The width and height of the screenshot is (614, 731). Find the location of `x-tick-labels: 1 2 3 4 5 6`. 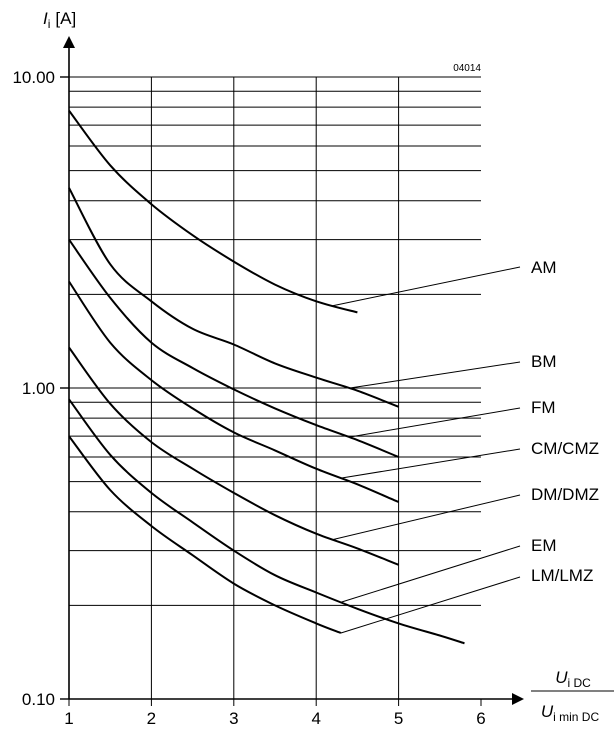

x-tick-labels: 1 2 3 4 5 6 is located at coordinates (275, 713).